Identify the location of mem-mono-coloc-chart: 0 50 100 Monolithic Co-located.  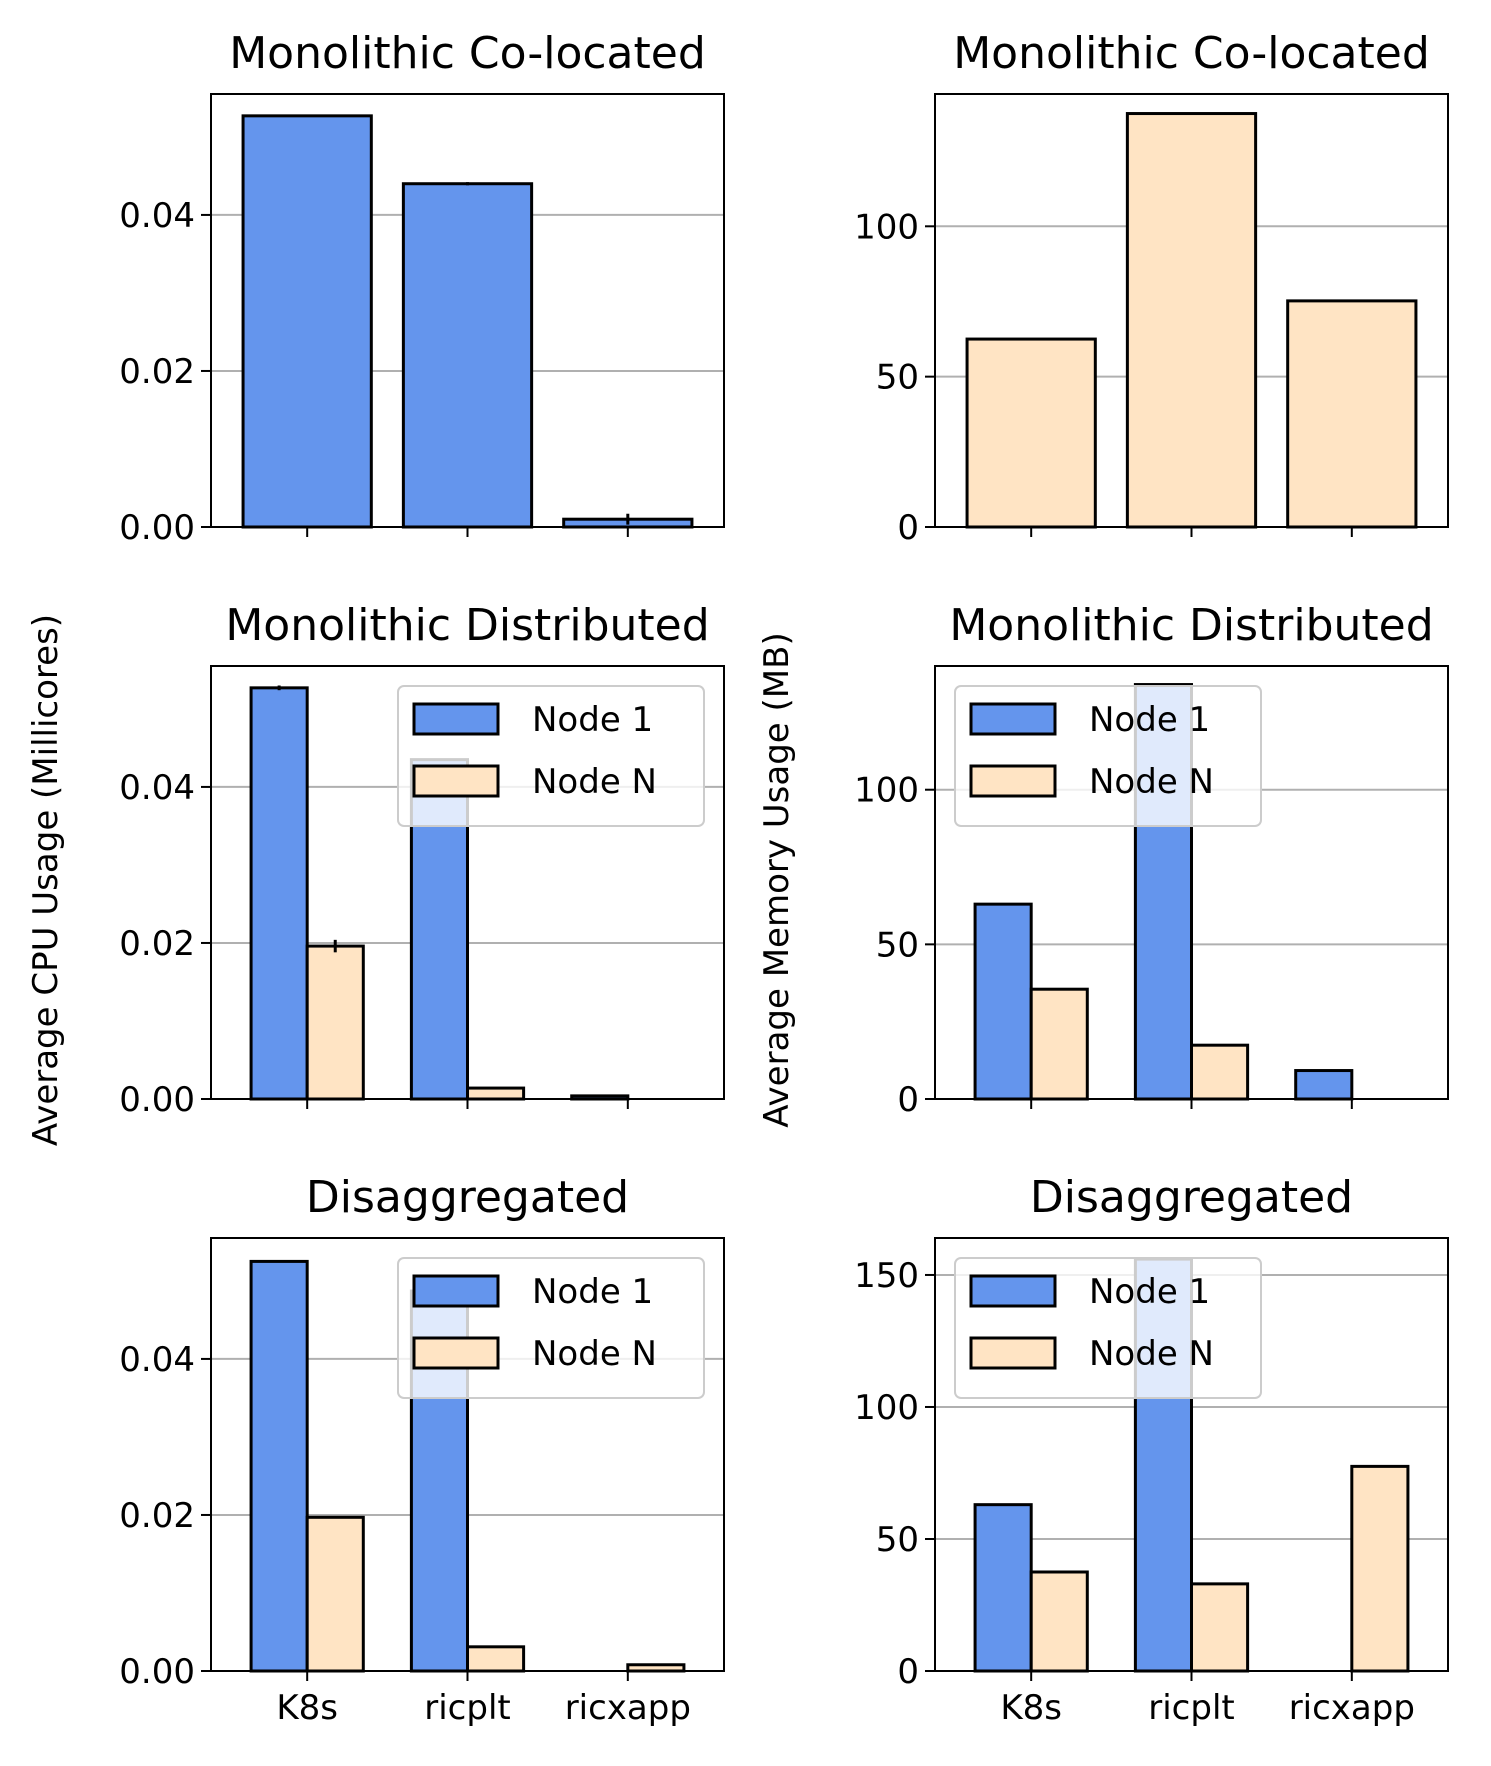
(1151, 288).